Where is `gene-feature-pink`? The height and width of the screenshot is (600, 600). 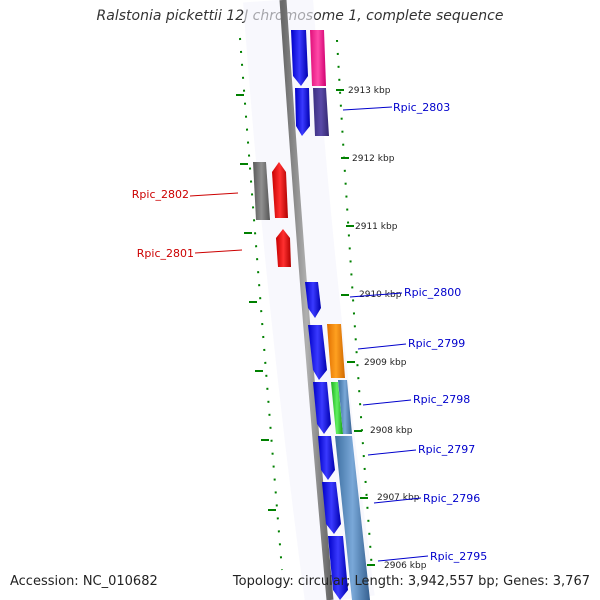 gene-feature-pink is located at coordinates (318, 58).